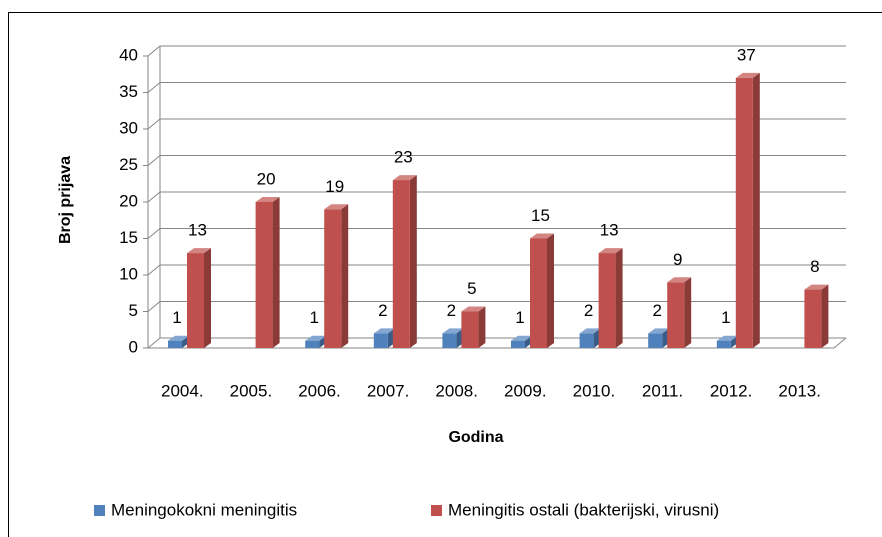  I want to click on floor-line, so click(840, 343).